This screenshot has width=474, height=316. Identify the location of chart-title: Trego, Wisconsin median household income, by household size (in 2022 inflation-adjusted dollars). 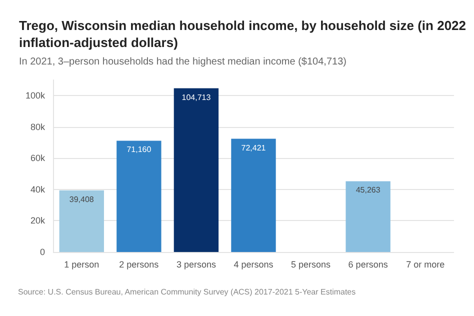
(244, 34).